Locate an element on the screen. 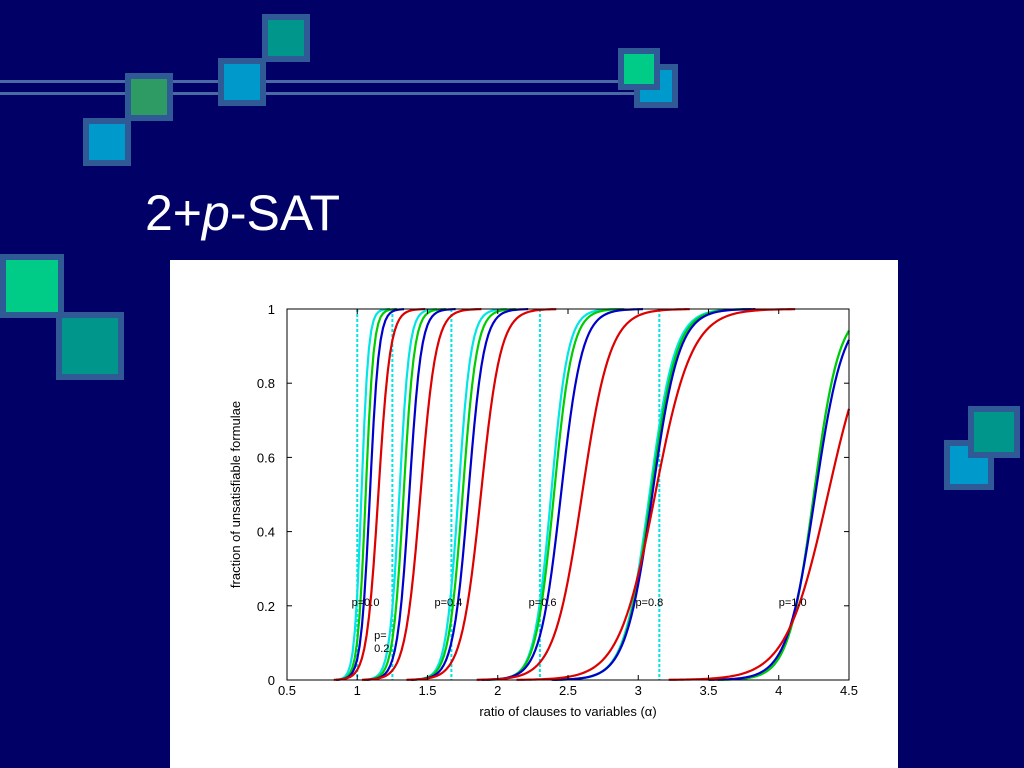  group-label-5: p=0.8 is located at coordinates (649, 603).